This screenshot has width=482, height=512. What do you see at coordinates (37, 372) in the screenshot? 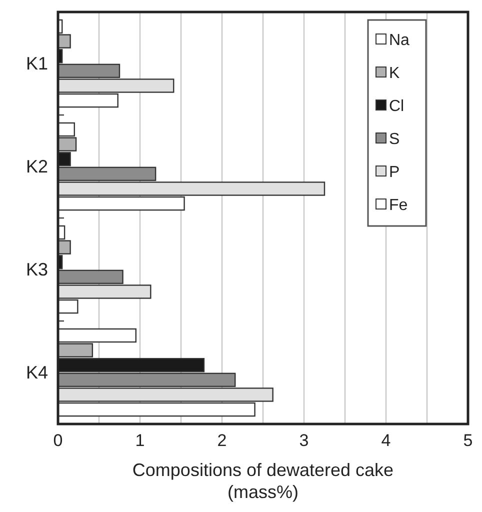
I see `y-tick-label: K4` at bounding box center [37, 372].